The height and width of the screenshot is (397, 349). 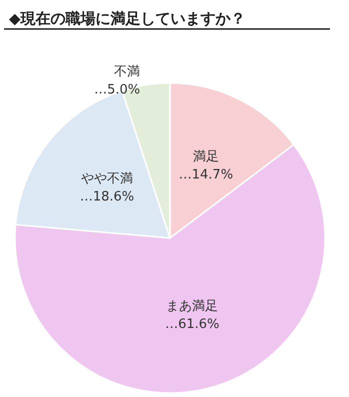 I want to click on slice-label: 満足, so click(x=205, y=156).